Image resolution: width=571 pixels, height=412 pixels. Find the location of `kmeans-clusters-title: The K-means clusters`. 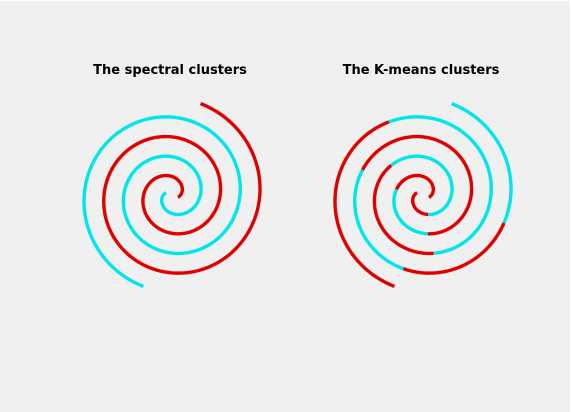

kmeans-clusters-title: The K-means clusters is located at coordinates (421, 70).